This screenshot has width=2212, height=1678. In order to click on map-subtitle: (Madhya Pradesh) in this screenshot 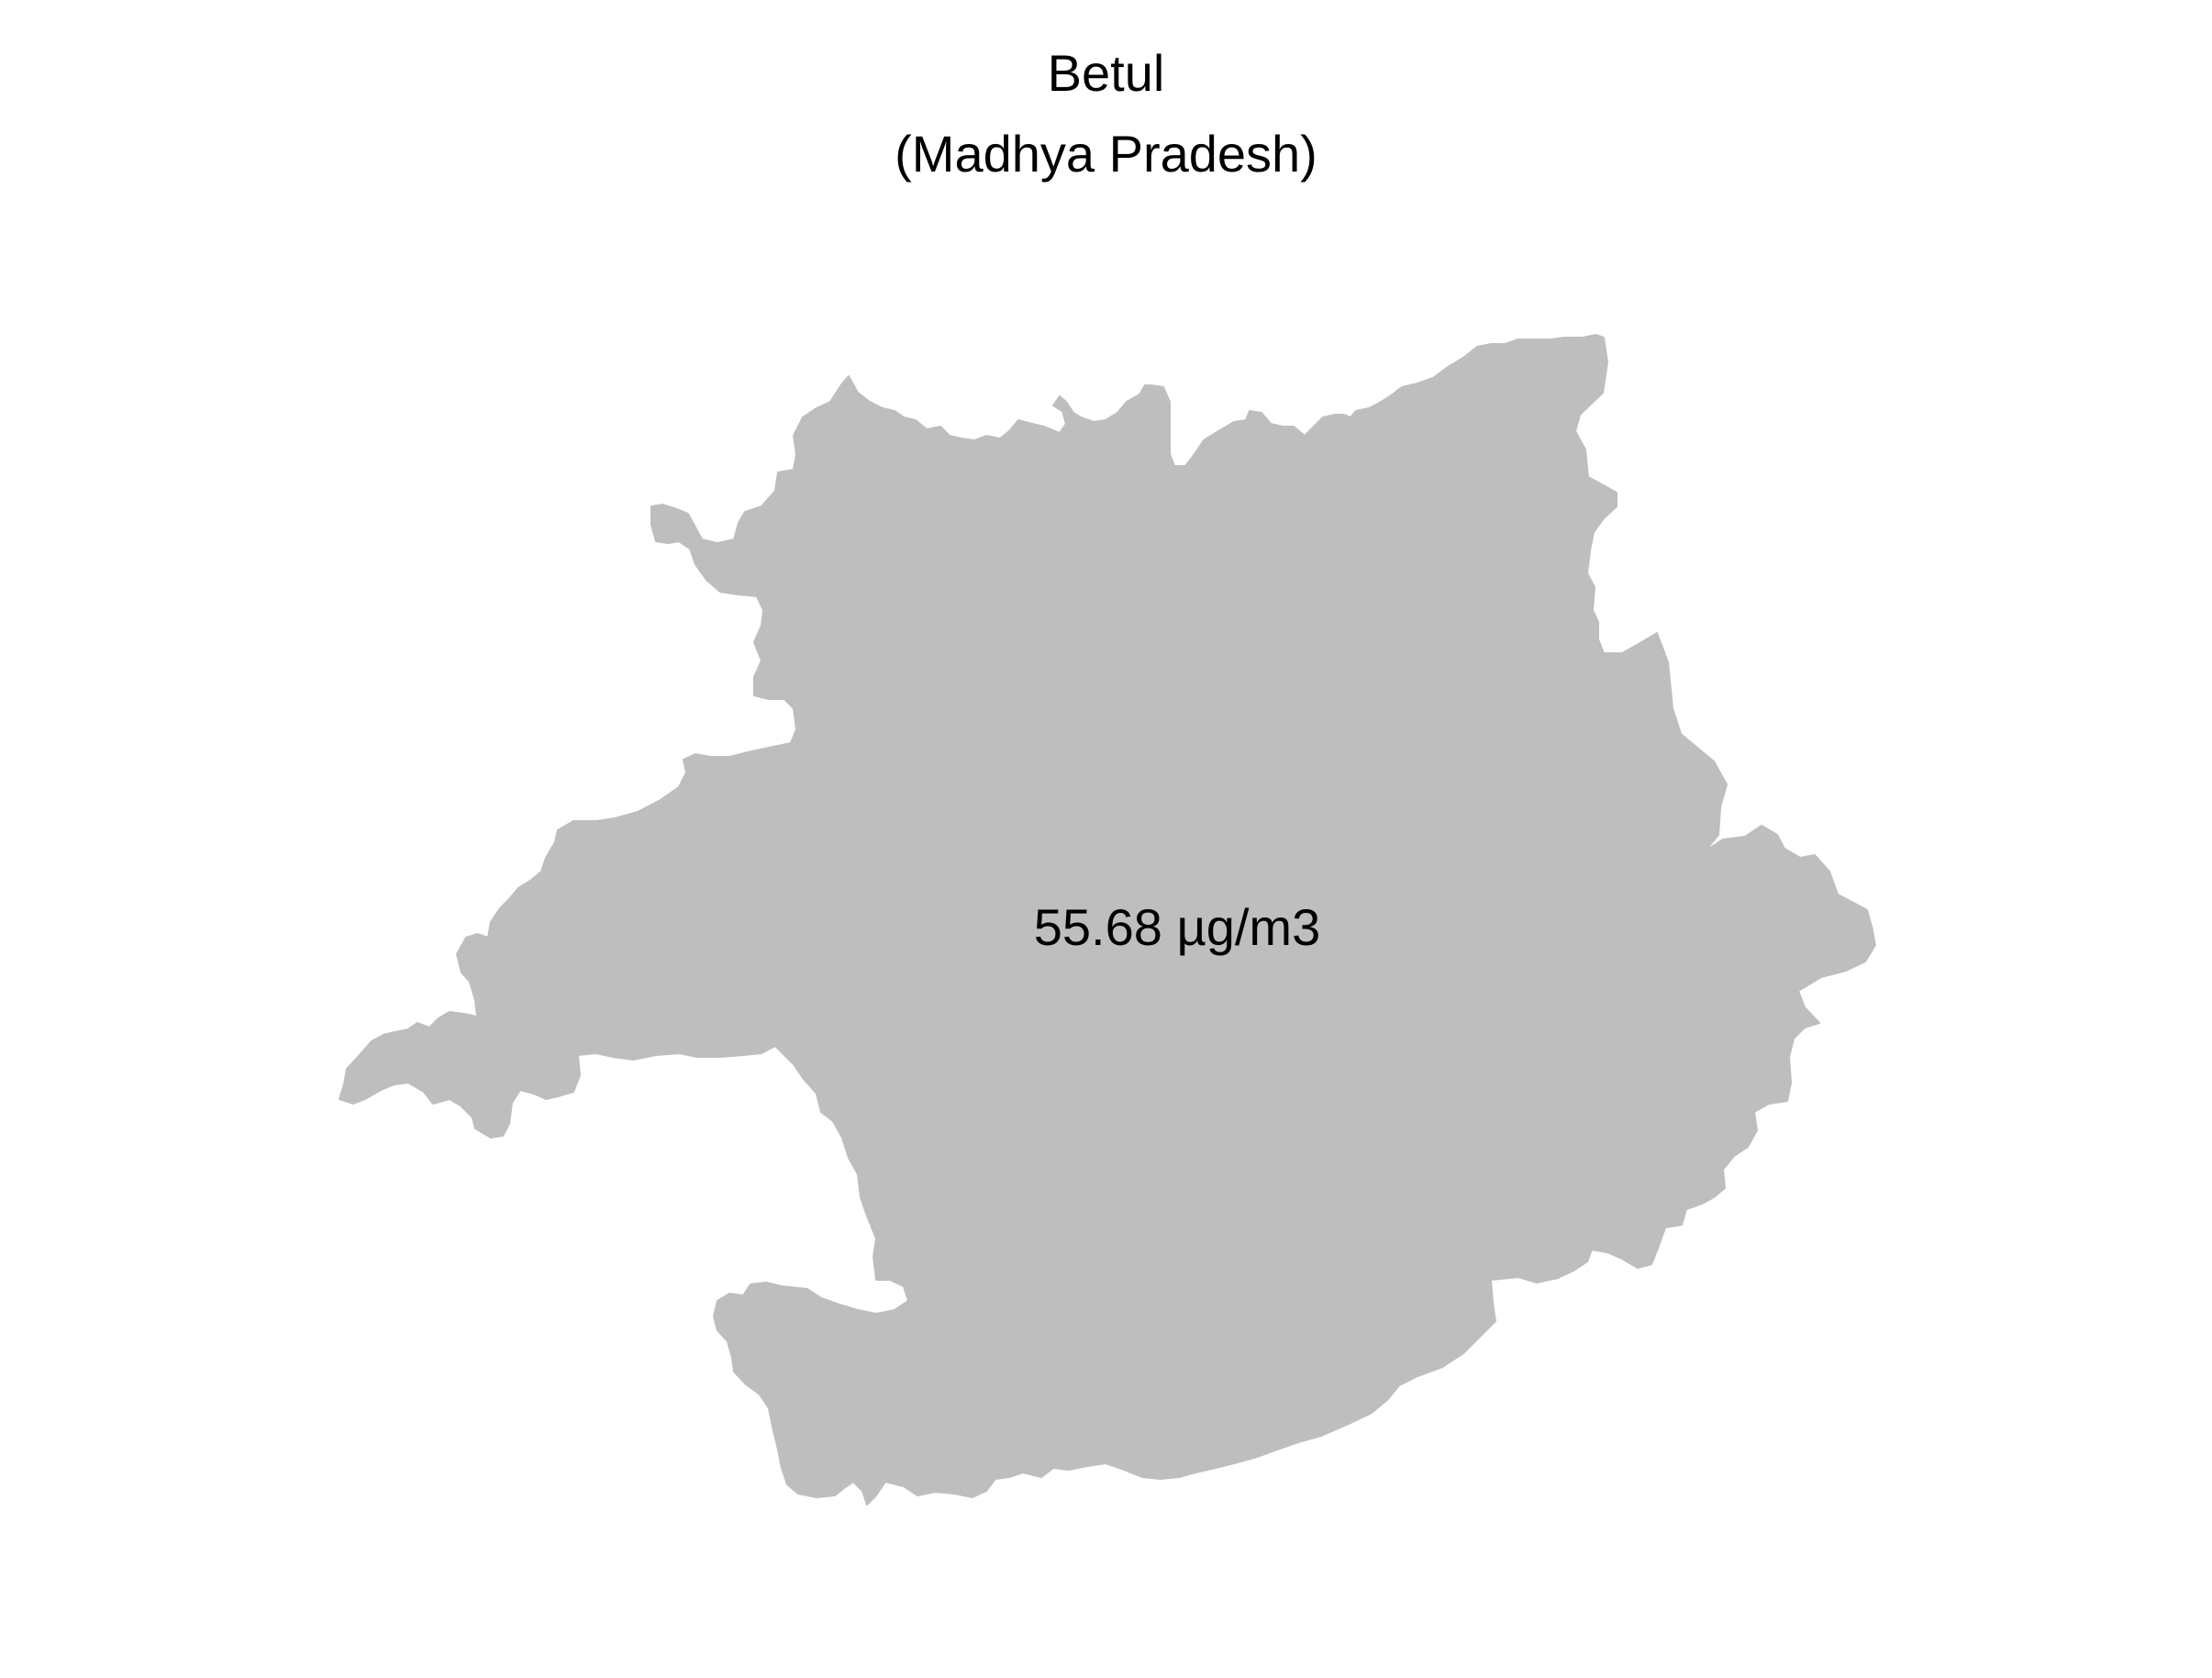, I will do `click(1106, 154)`.